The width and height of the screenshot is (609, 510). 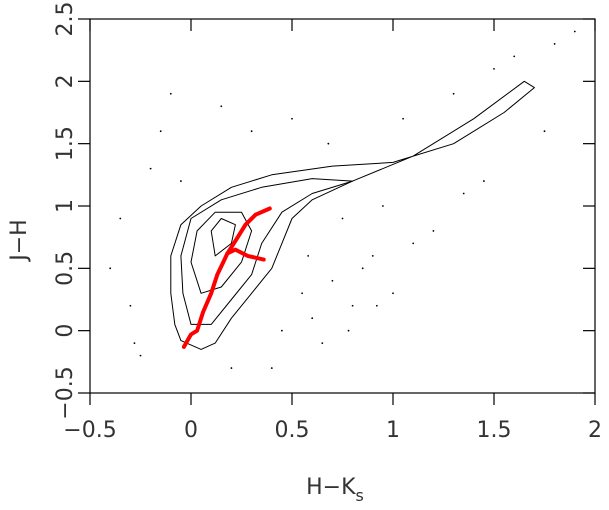 What do you see at coordinates (65, 392) in the screenshot?
I see `y-tick-label: −0.5` at bounding box center [65, 392].